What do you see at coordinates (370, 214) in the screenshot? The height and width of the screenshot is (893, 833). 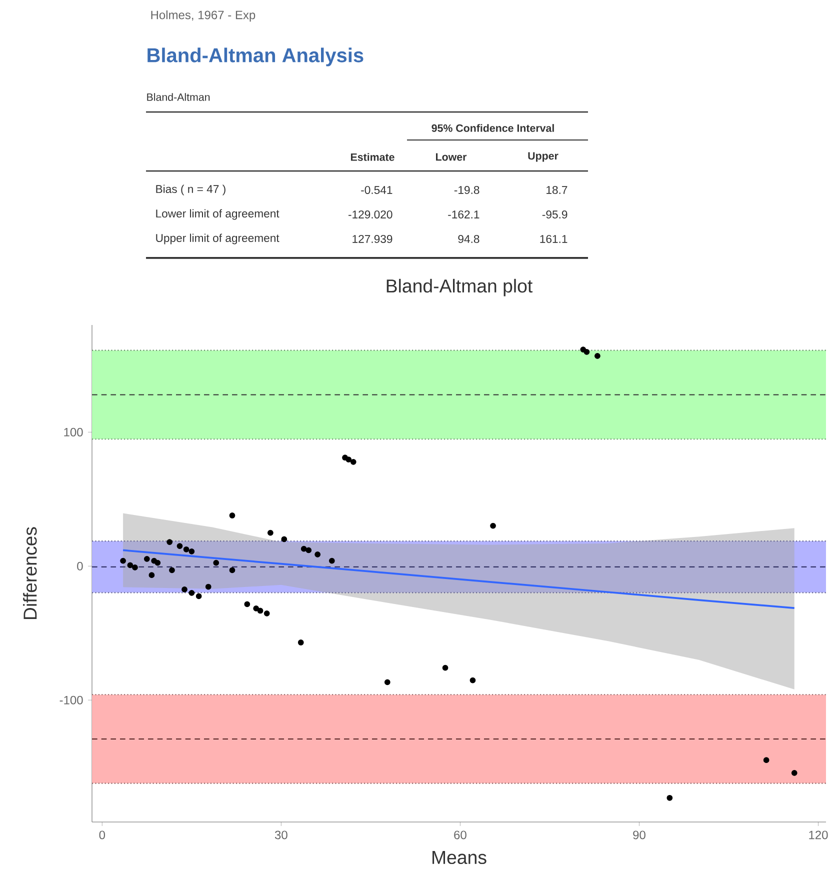 I see `text: -129.020` at bounding box center [370, 214].